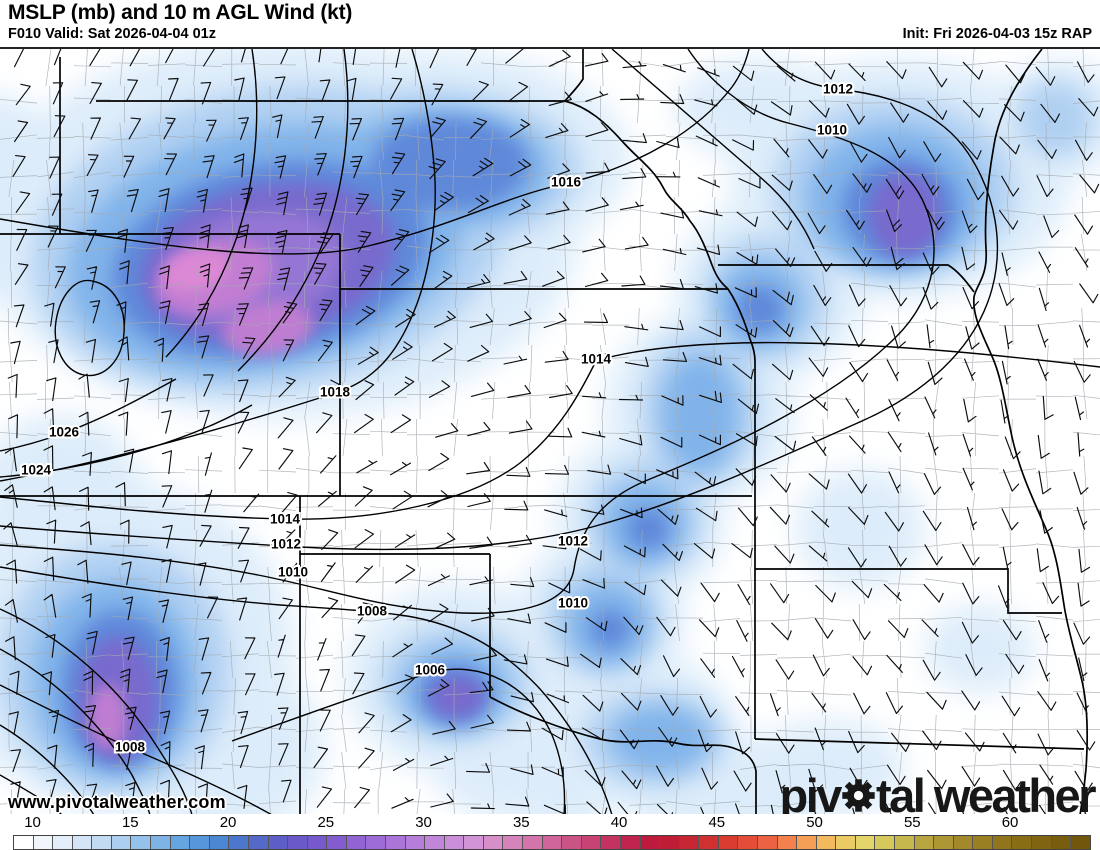 The image size is (1100, 850). What do you see at coordinates (180, 12) in the screenshot?
I see `page-title: MSLP (mb) and 10 m AGL Wind (kt)` at bounding box center [180, 12].